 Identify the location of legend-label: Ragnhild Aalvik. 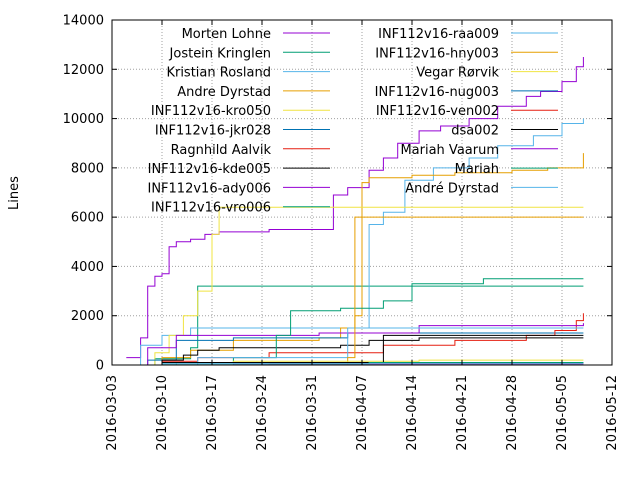
(221, 150).